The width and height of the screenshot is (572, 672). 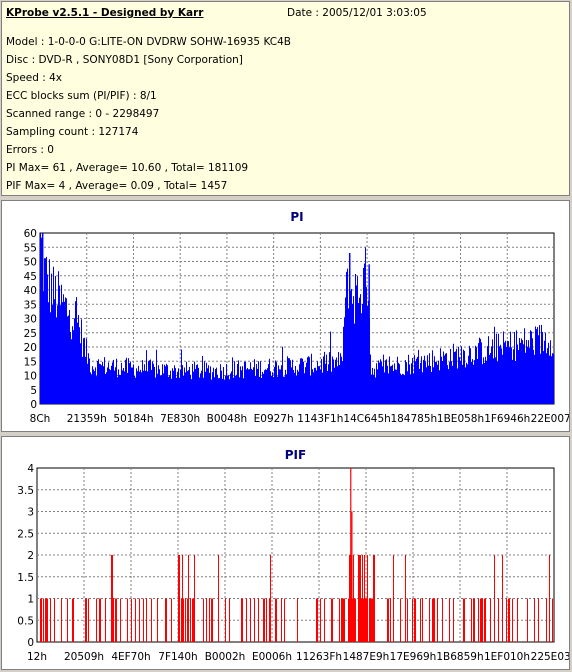 What do you see at coordinates (295, 455) in the screenshot?
I see `chart-title-1: PIF` at bounding box center [295, 455].